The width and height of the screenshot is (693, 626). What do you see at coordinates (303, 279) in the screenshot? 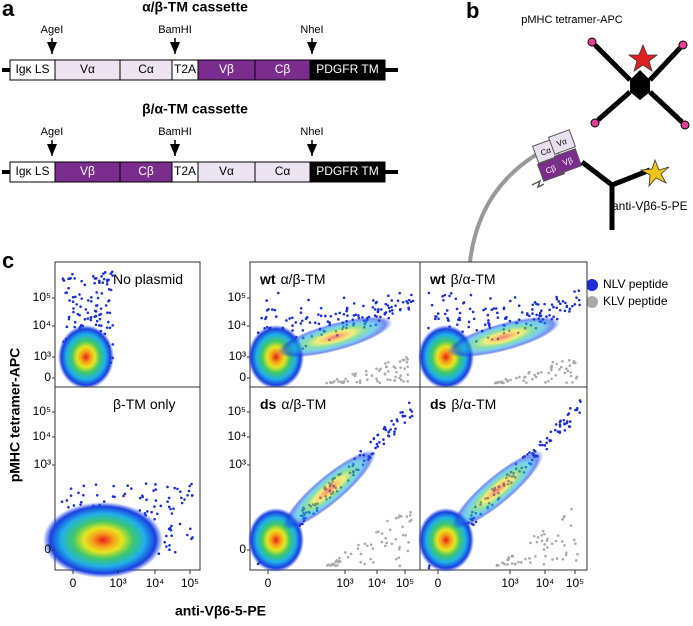
I see `plot-title-name: α/β-TM` at bounding box center [303, 279].